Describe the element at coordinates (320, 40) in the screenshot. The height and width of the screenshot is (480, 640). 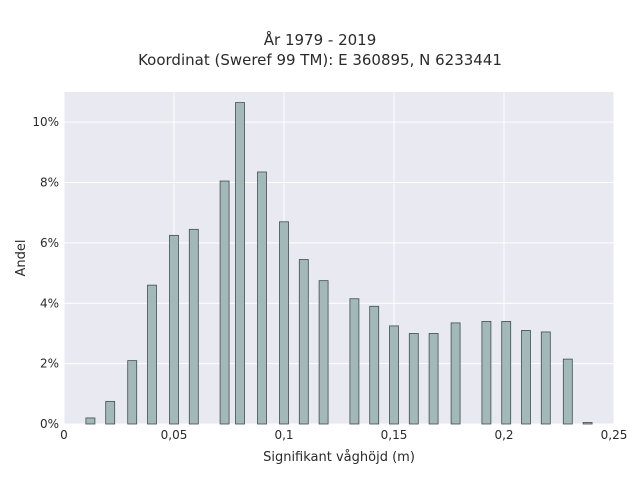
I see `chart-title-line-1: År 1979 - 2019` at that location.